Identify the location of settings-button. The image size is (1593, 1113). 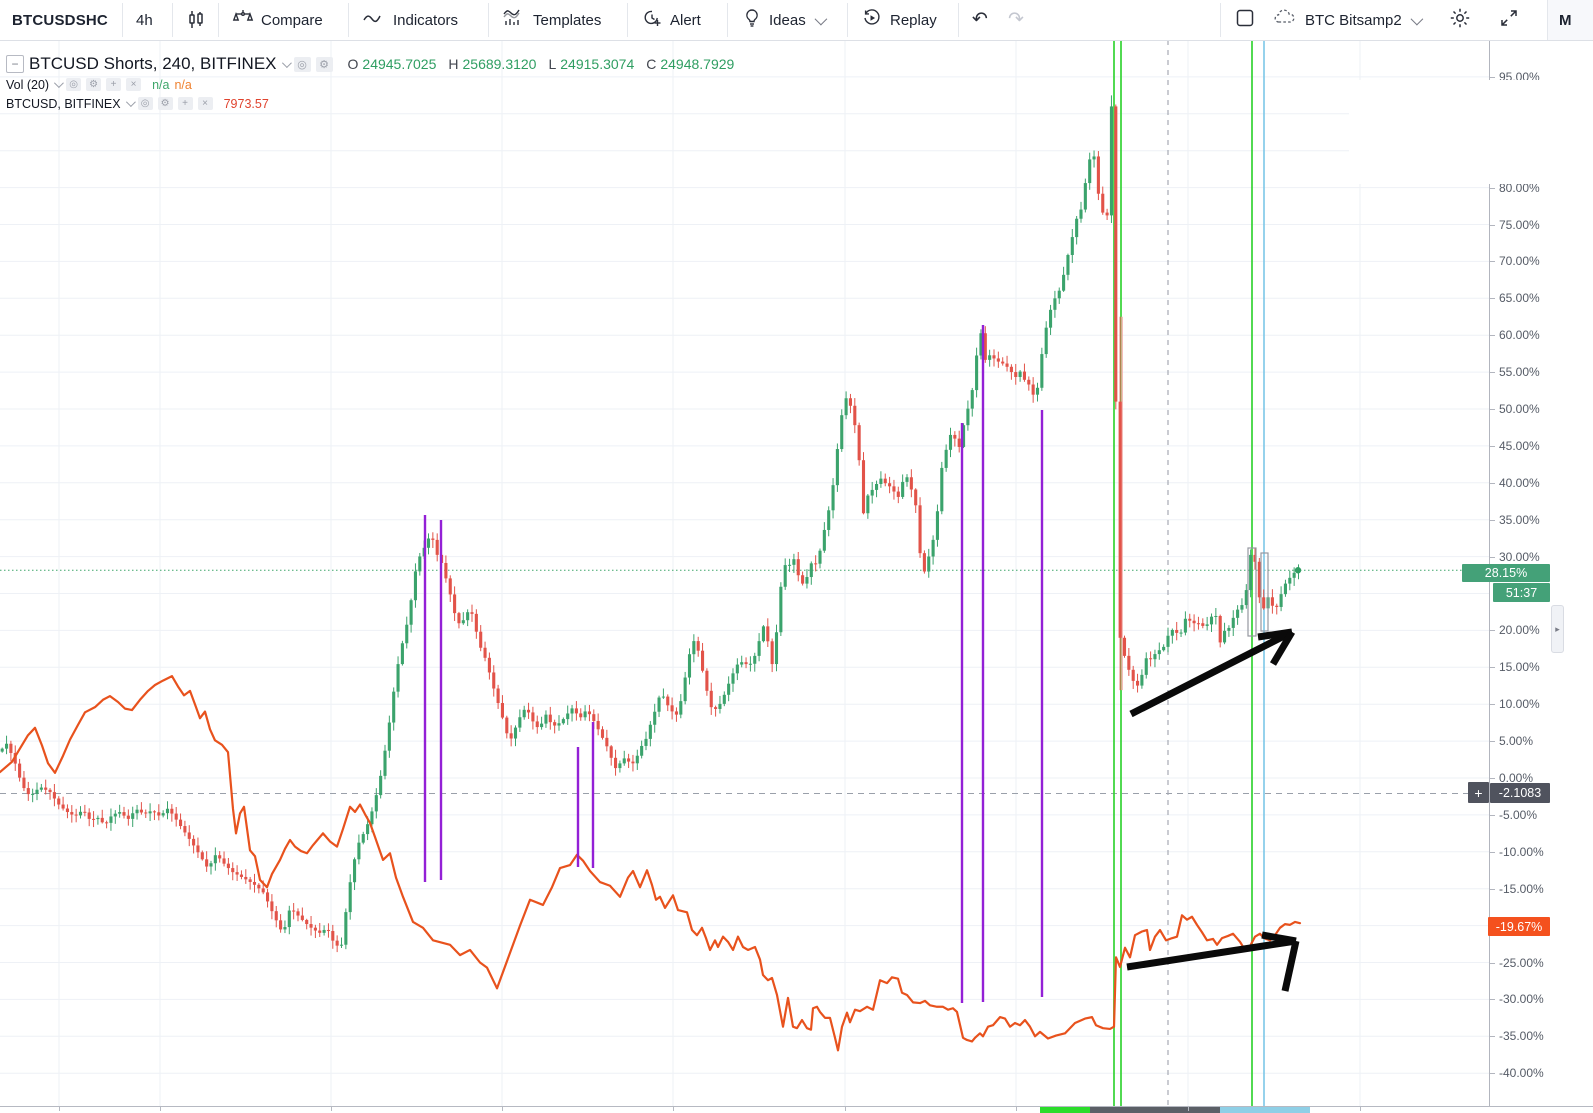
(1460, 20).